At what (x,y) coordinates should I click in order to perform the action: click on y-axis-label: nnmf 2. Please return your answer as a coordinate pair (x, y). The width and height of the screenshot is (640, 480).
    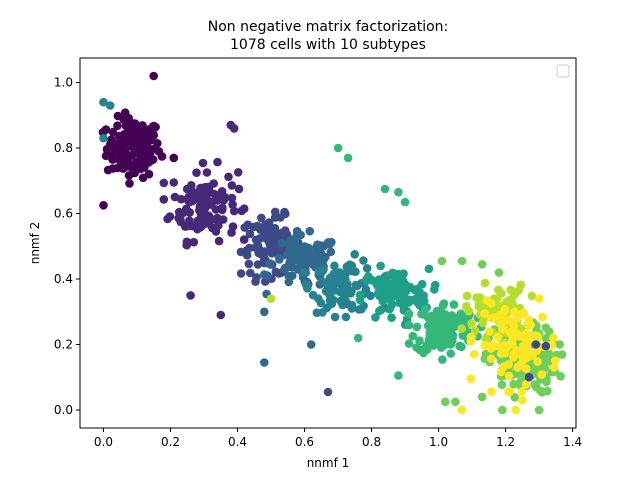
    Looking at the image, I should click on (35, 243).